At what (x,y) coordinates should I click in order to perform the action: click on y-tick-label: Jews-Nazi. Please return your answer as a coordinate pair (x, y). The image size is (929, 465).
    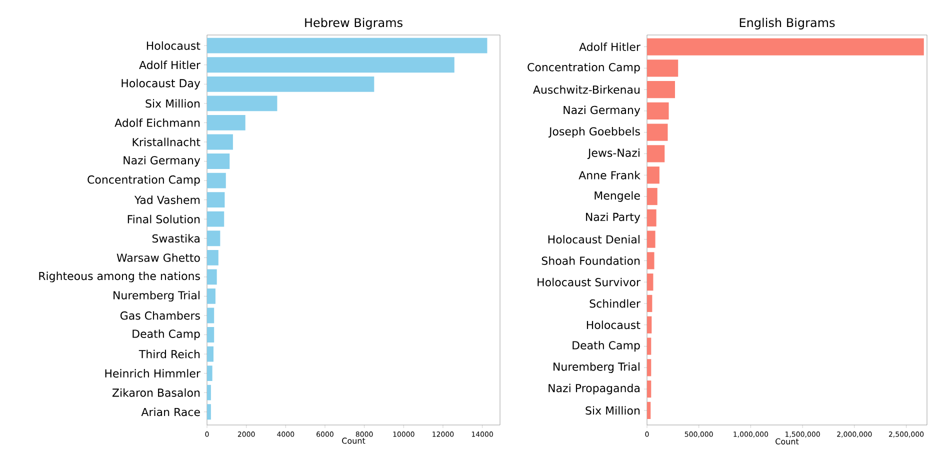
    Looking at the image, I should click on (613, 153).